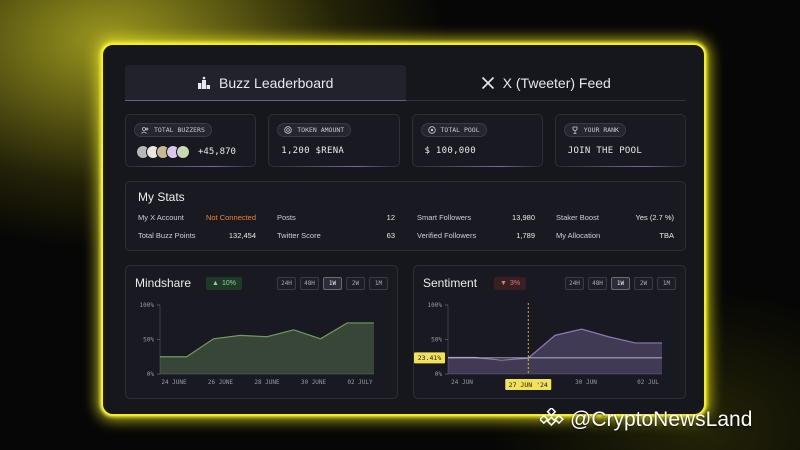  Describe the element at coordinates (460, 130) in the screenshot. I see `card-label-text: TOTAL POOL` at that location.